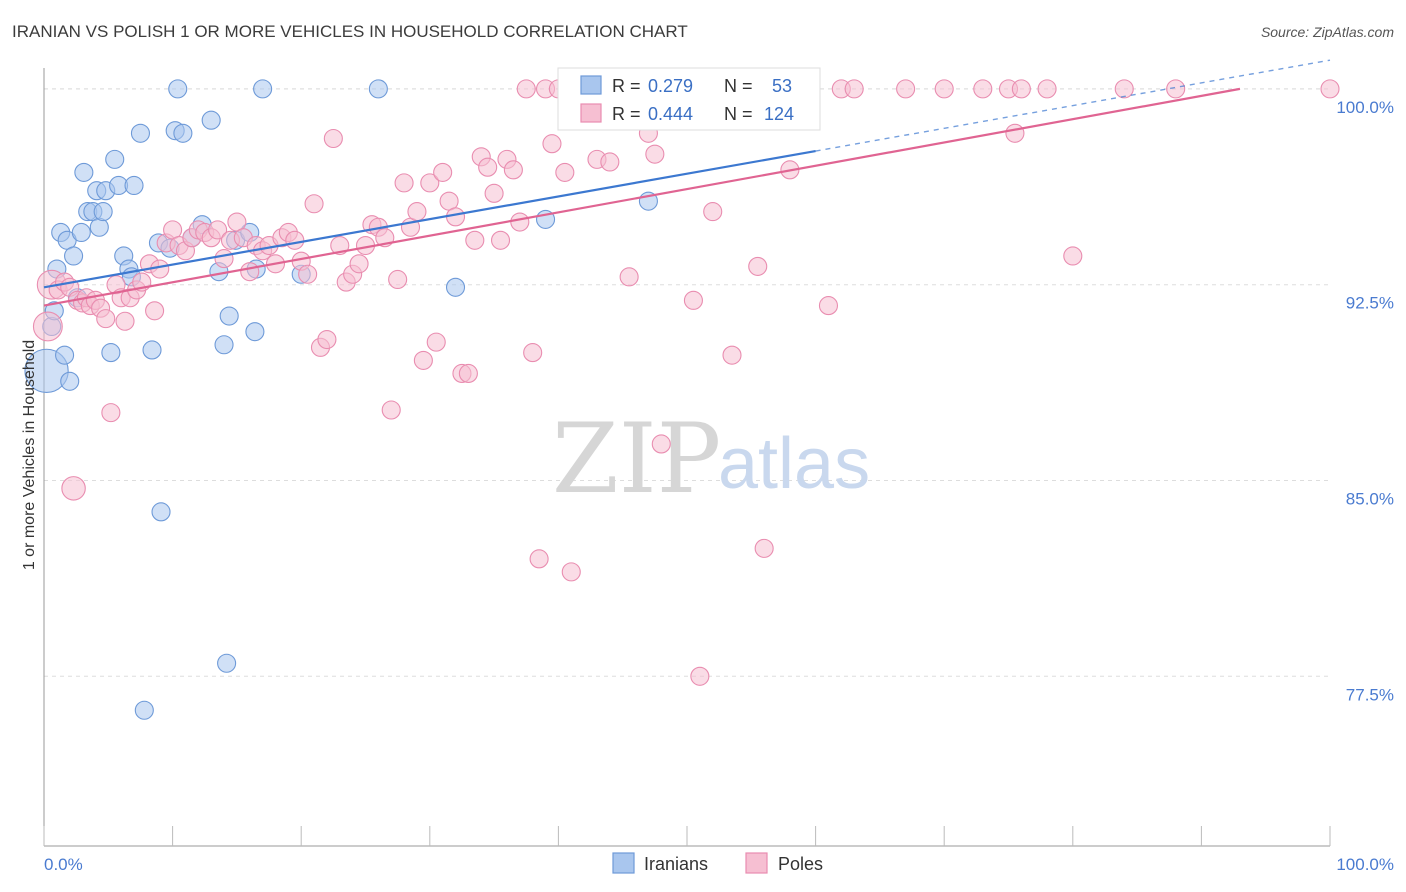  What do you see at coordinates (623, 863) in the screenshot?
I see `bottom-legend-iranians-swatch` at bounding box center [623, 863].